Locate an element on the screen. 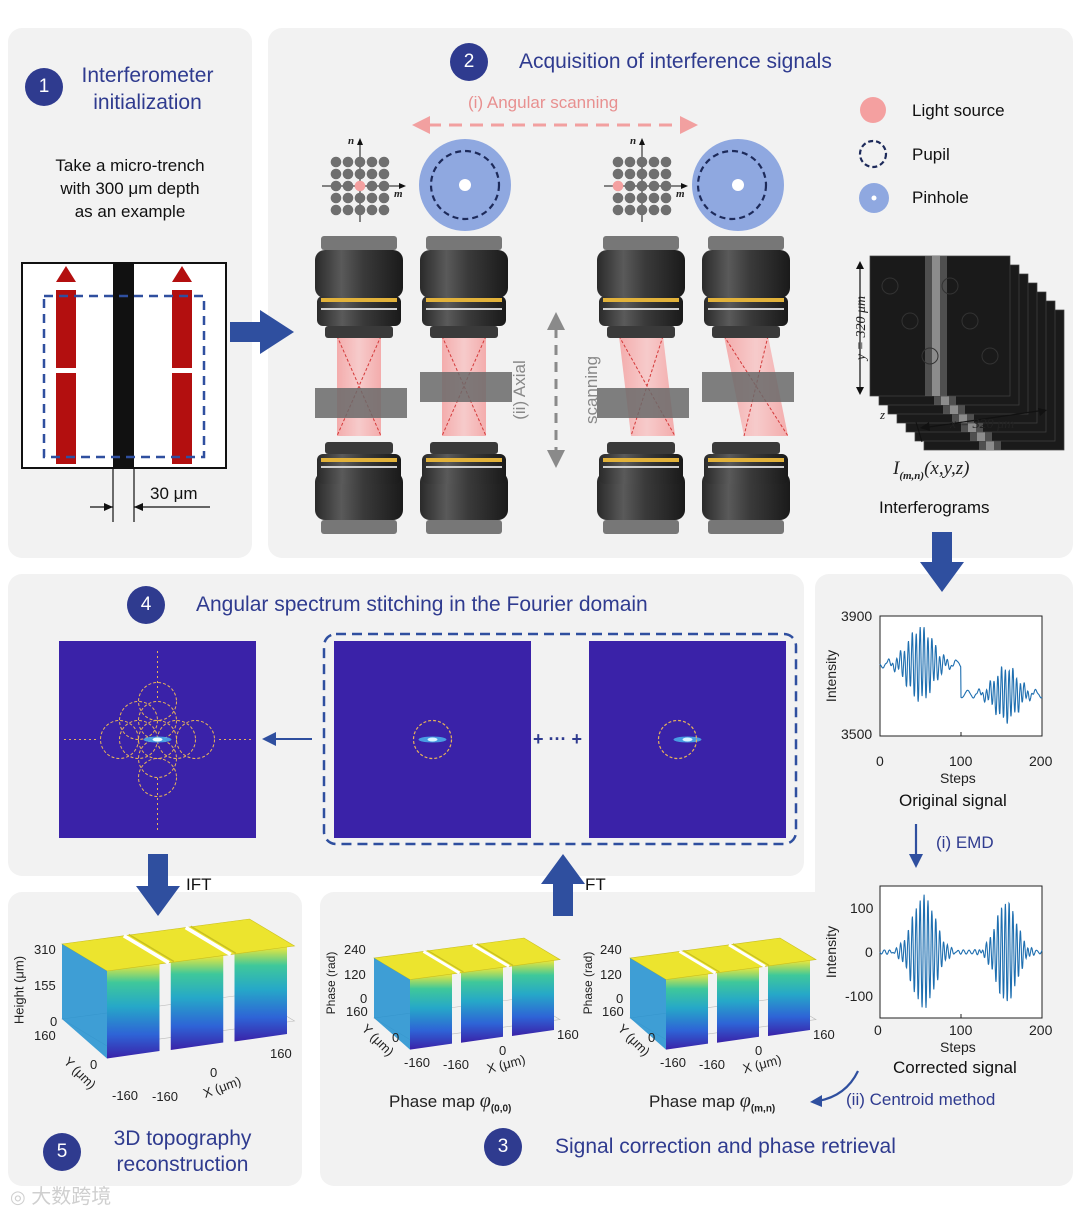 Image resolution: width=1080 pixels, height=1215 pixels. phase1-ytick-0: 0 is located at coordinates (396, 1037).